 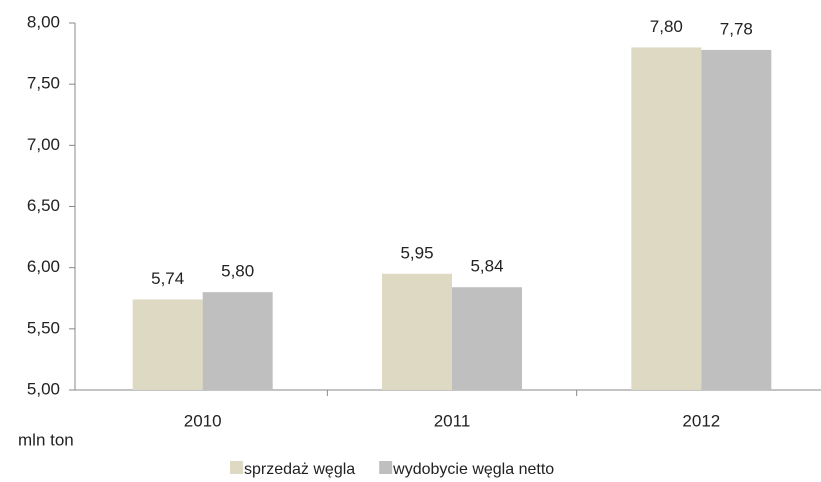 I want to click on value-label: 5,95, so click(x=416, y=252).